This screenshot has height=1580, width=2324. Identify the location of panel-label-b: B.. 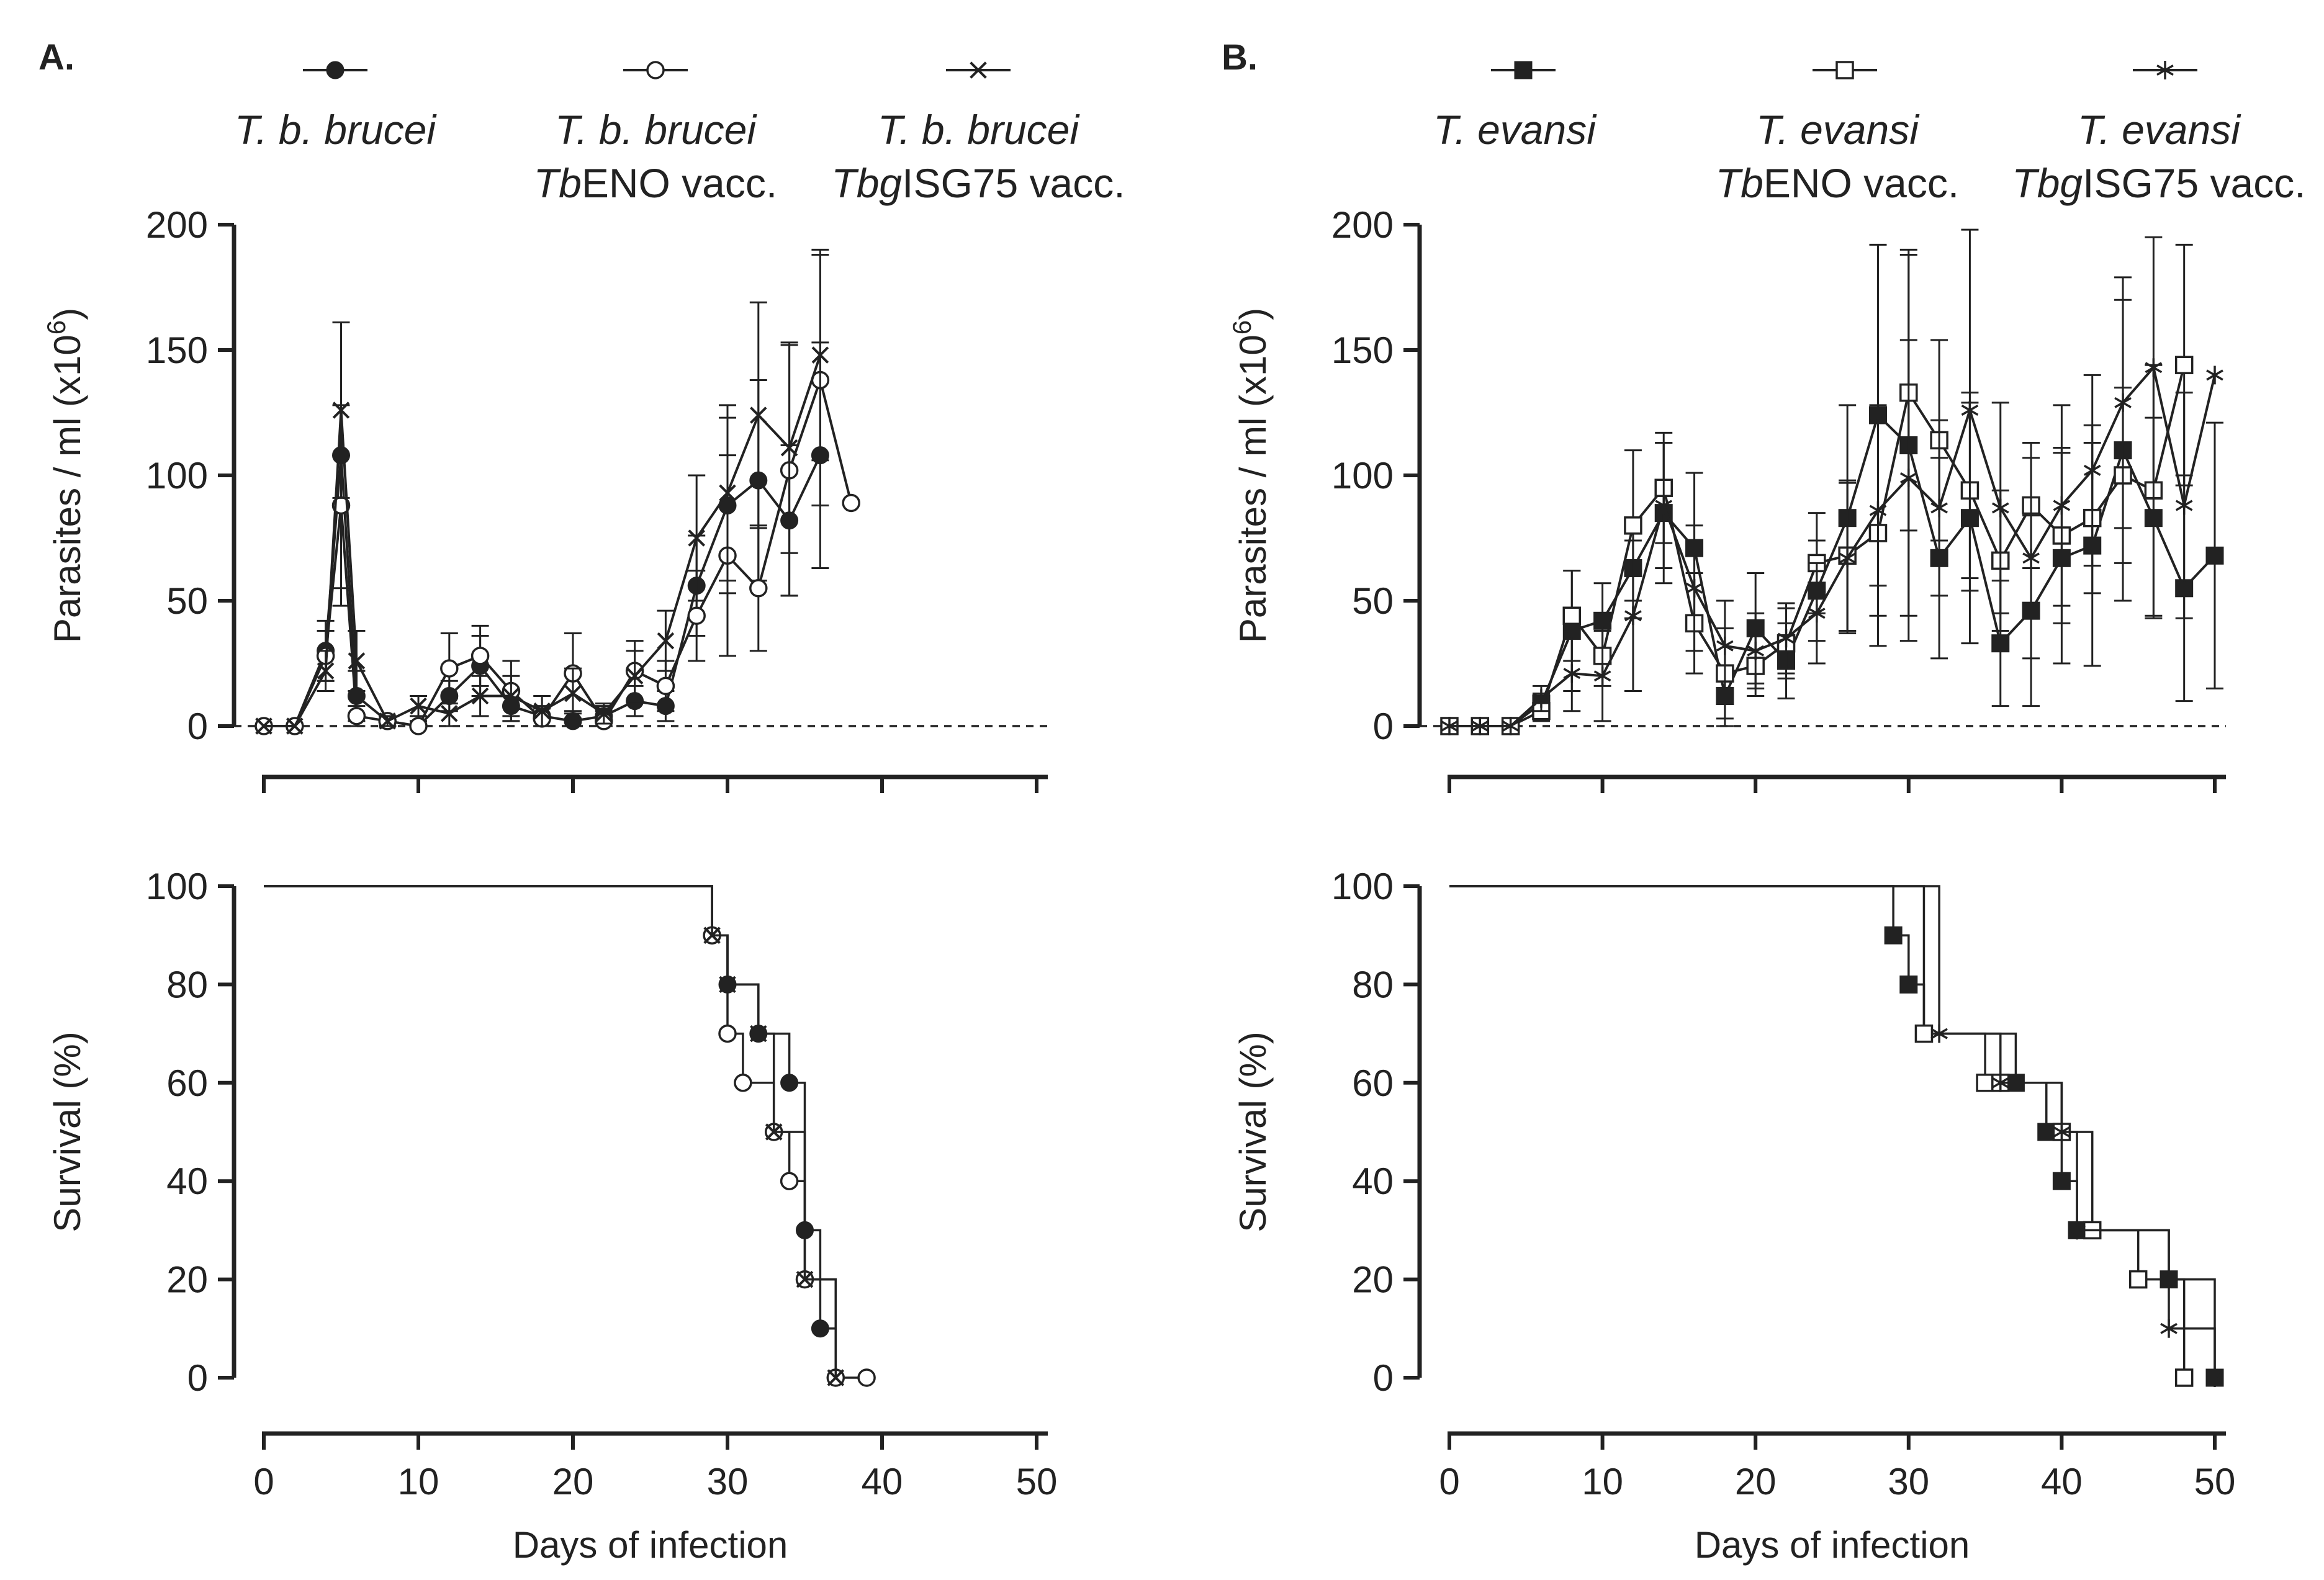
(1240, 58).